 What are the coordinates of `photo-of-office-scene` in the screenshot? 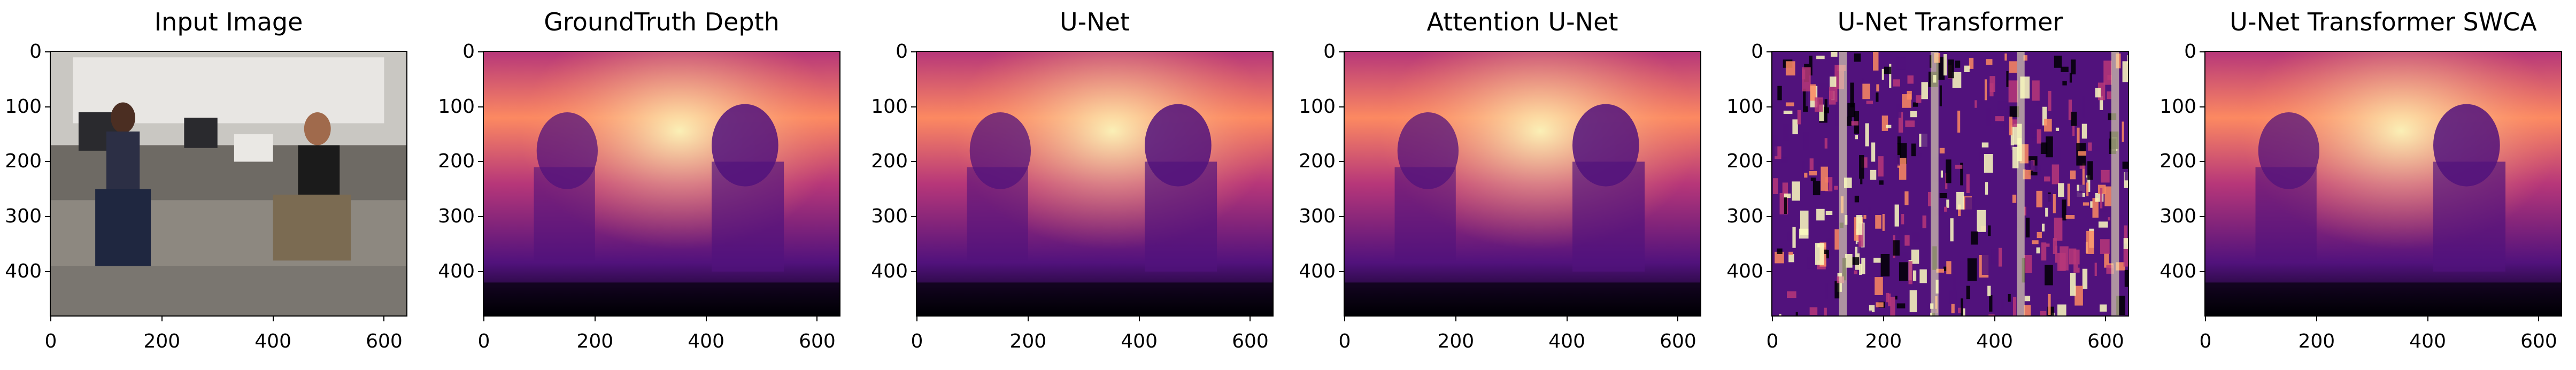 It's located at (228, 183).